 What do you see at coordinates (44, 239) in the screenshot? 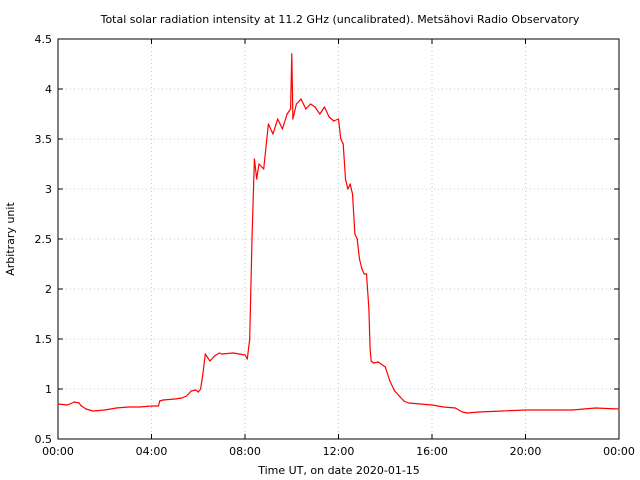
I see `y-tick-label: 2.5` at bounding box center [44, 239].